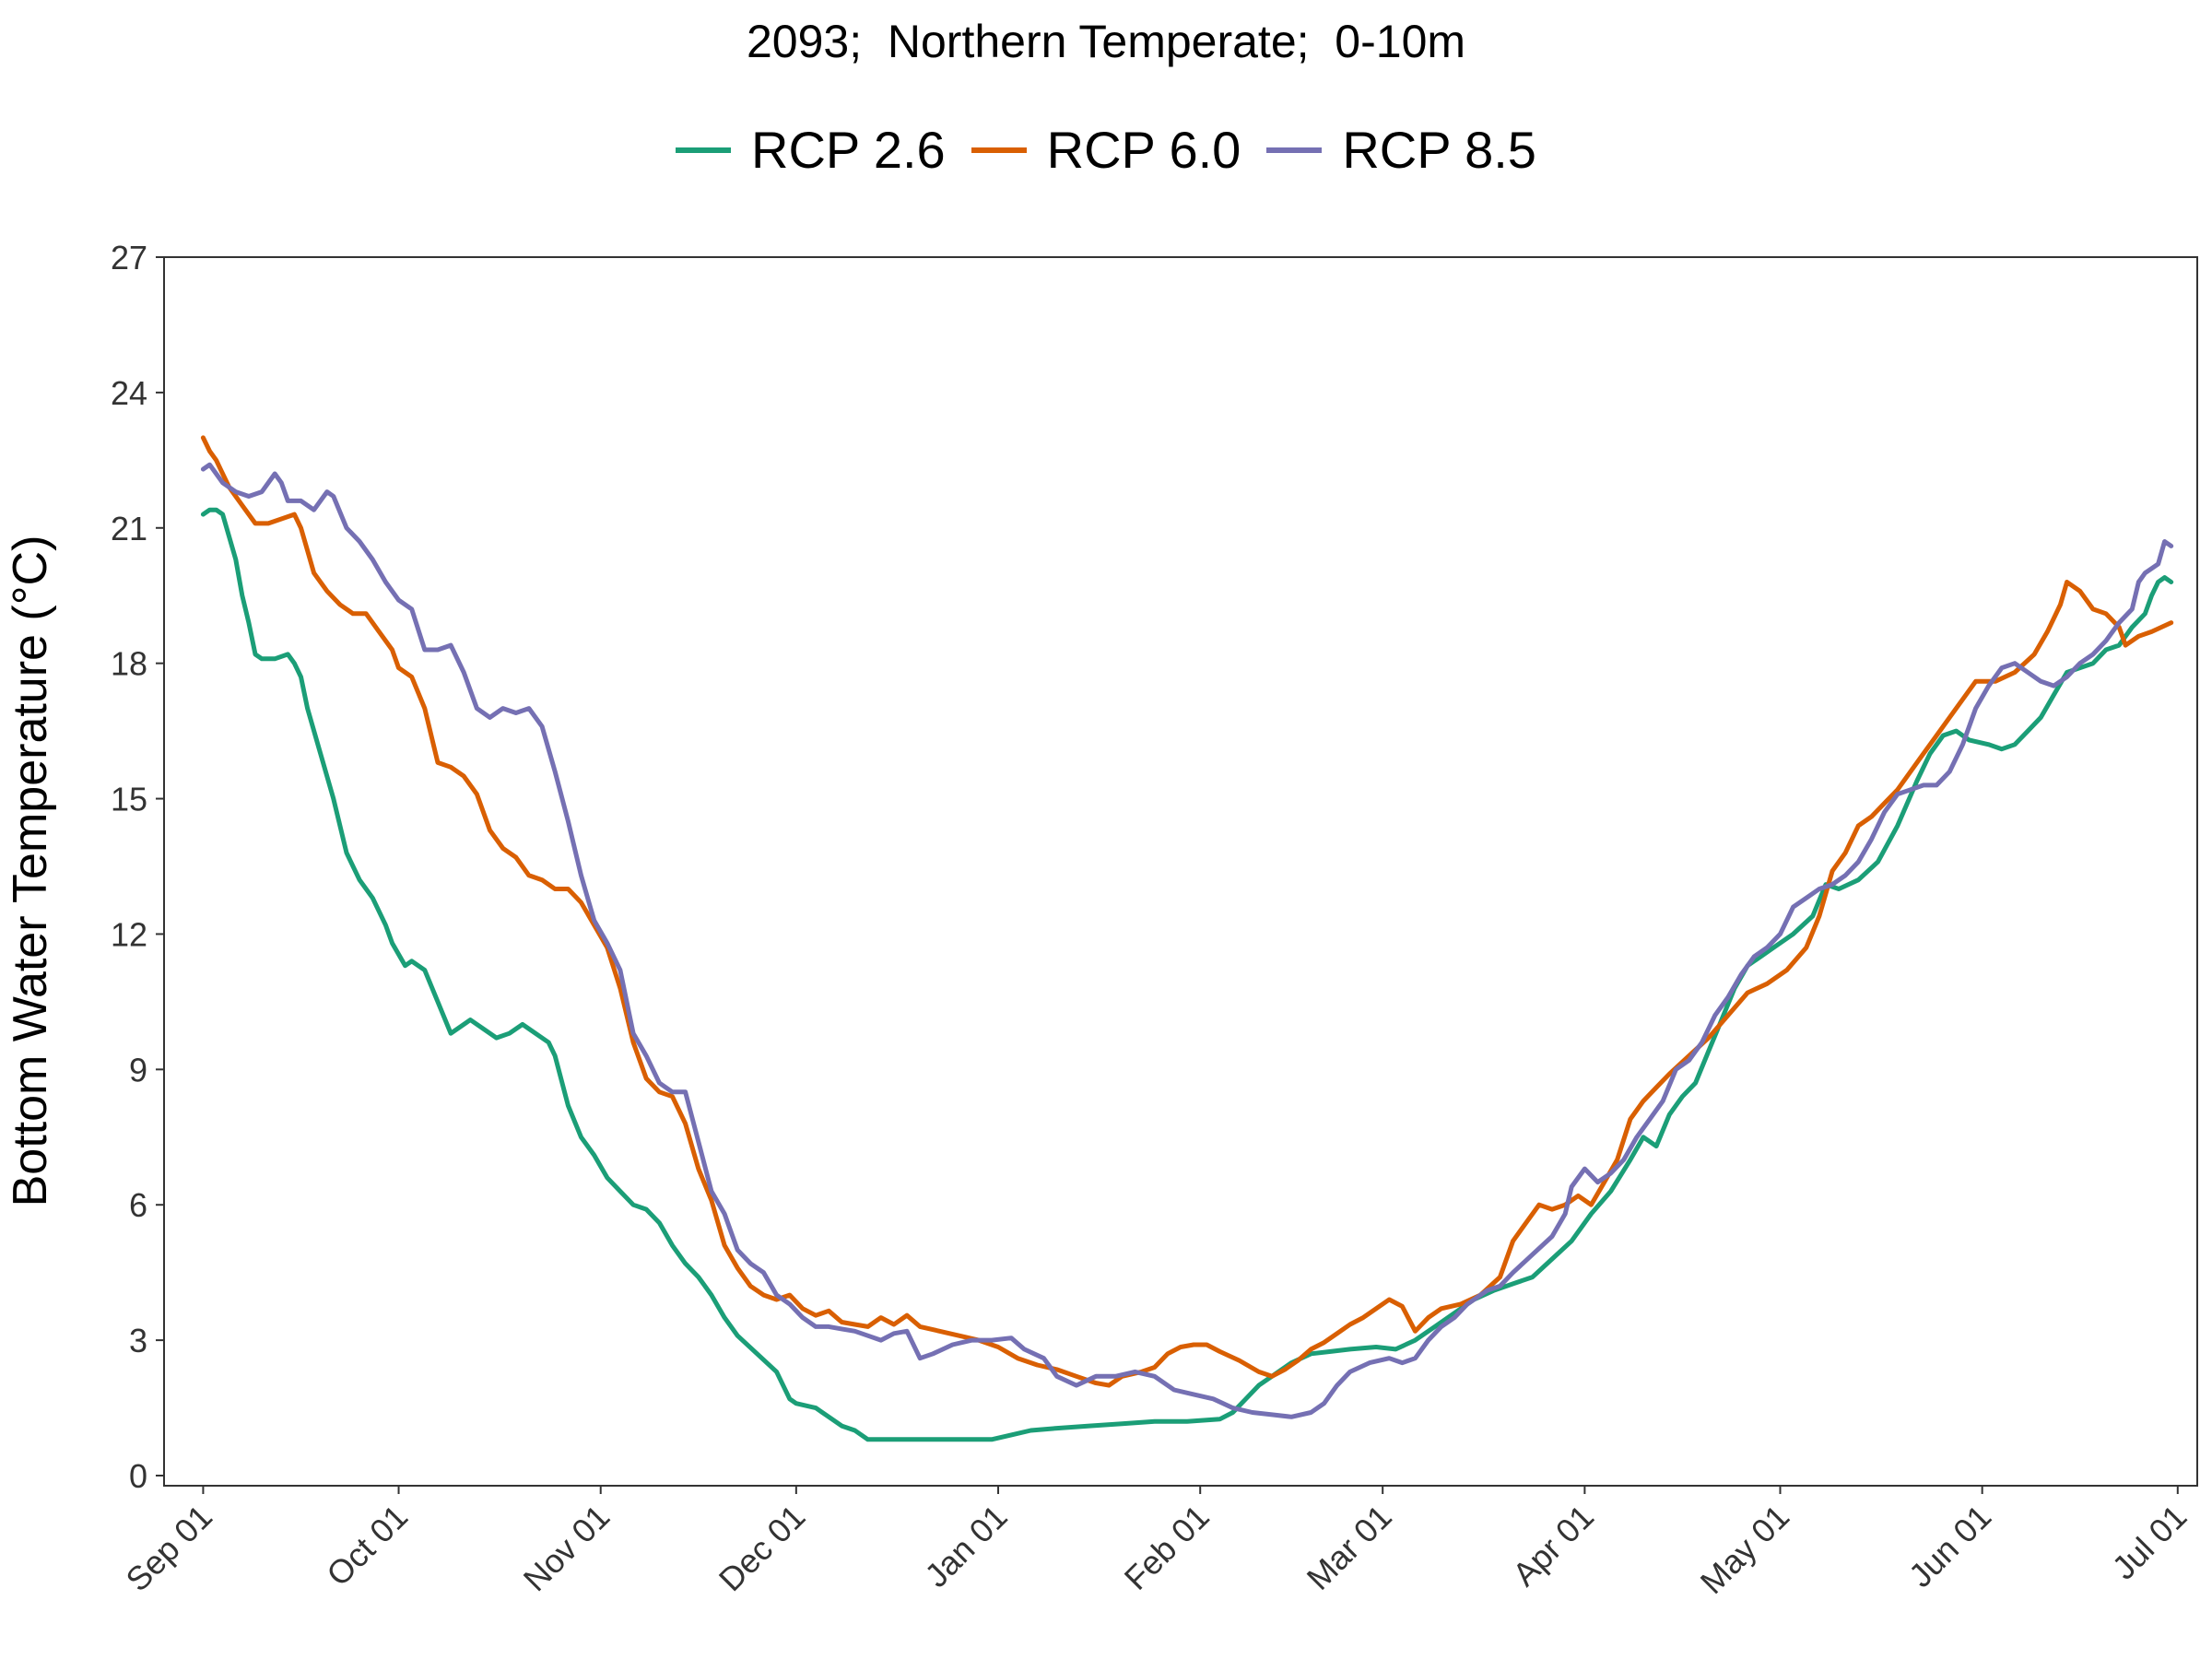  I want to click on x-tick-label: Apr 01, so click(1553, 1546).